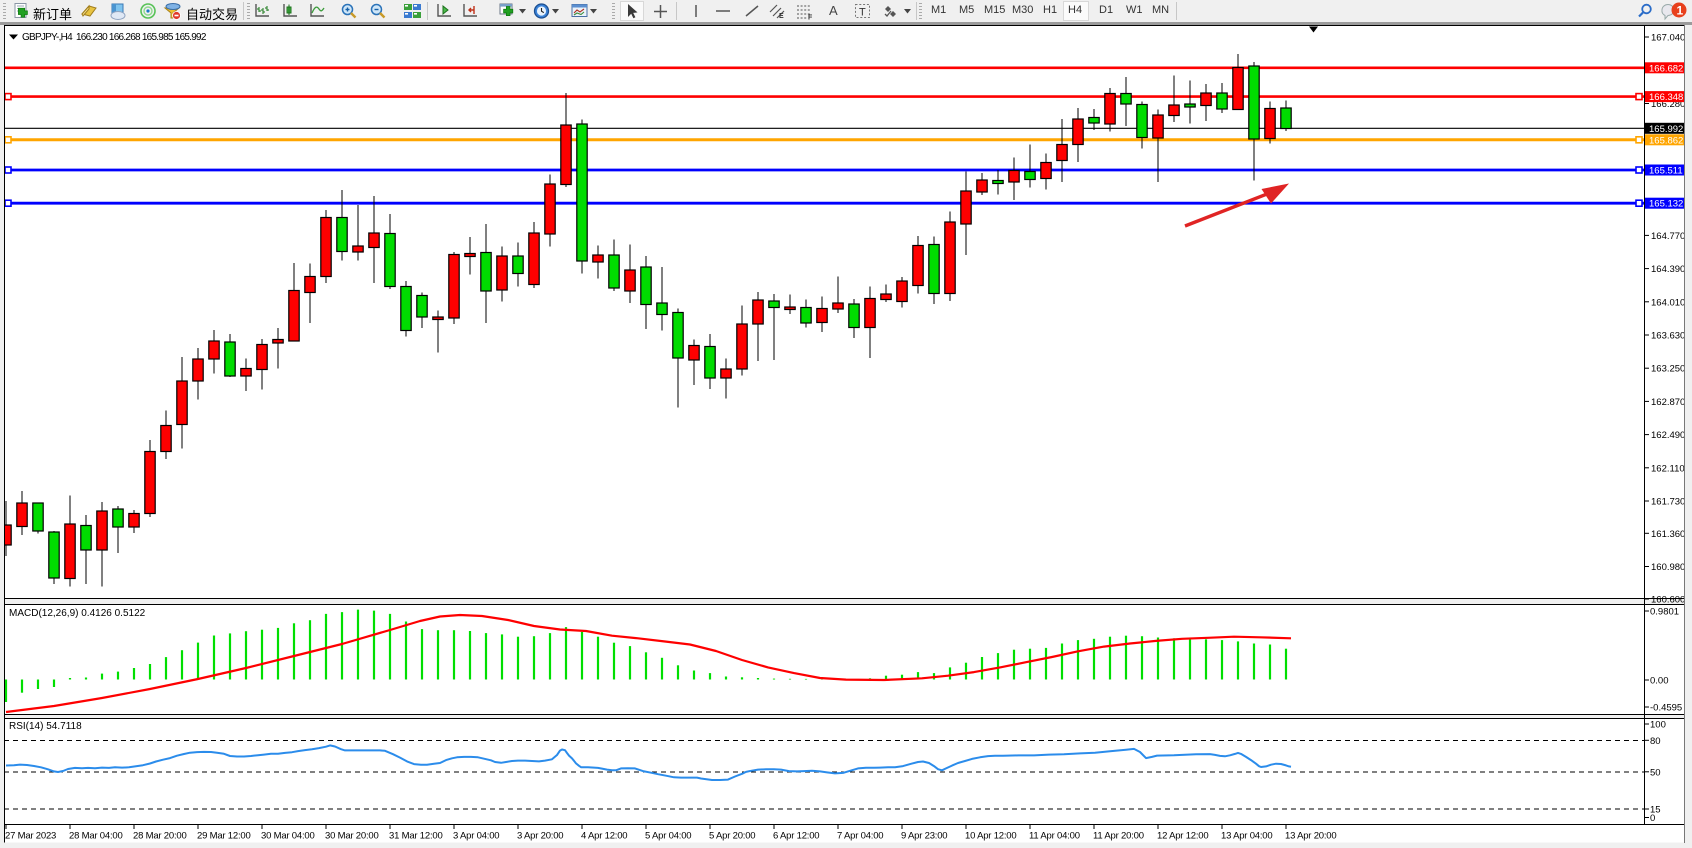 Image resolution: width=1692 pixels, height=848 pixels. What do you see at coordinates (1668, 38) in the screenshot?
I see `svg-text: 167.040` at bounding box center [1668, 38].